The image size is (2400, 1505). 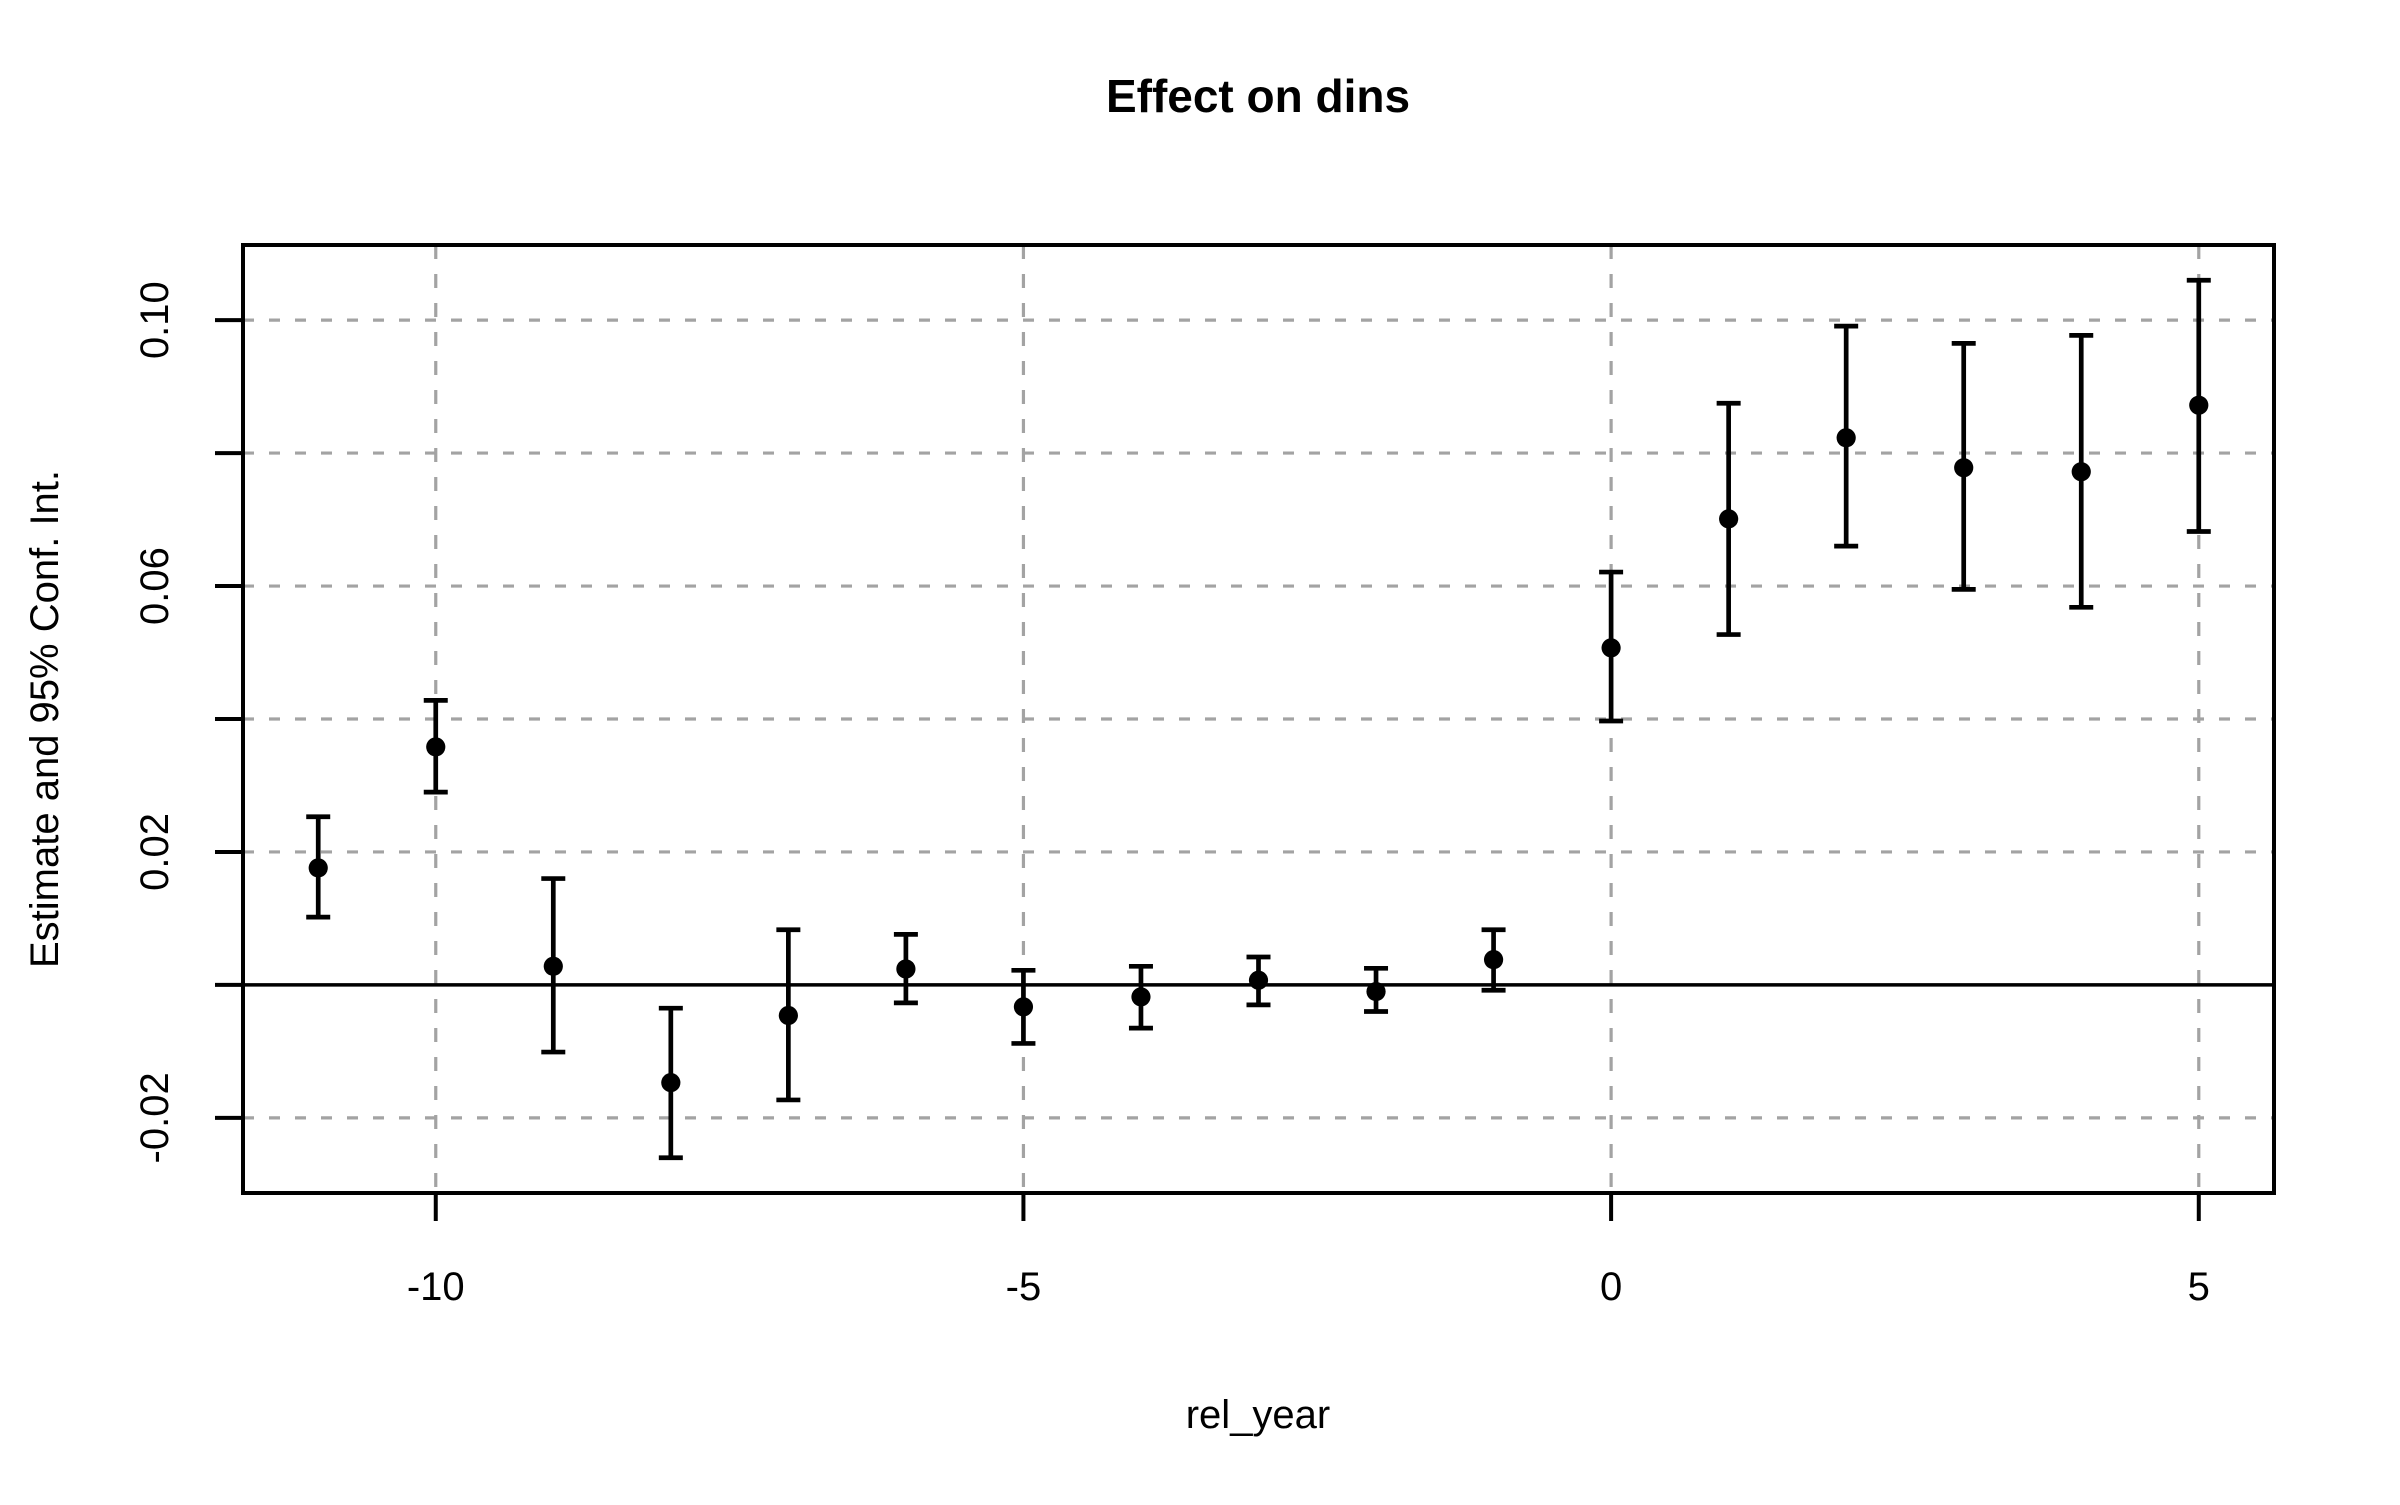 What do you see at coordinates (155, 320) in the screenshot?
I see `y-tick-label: 0.10` at bounding box center [155, 320].